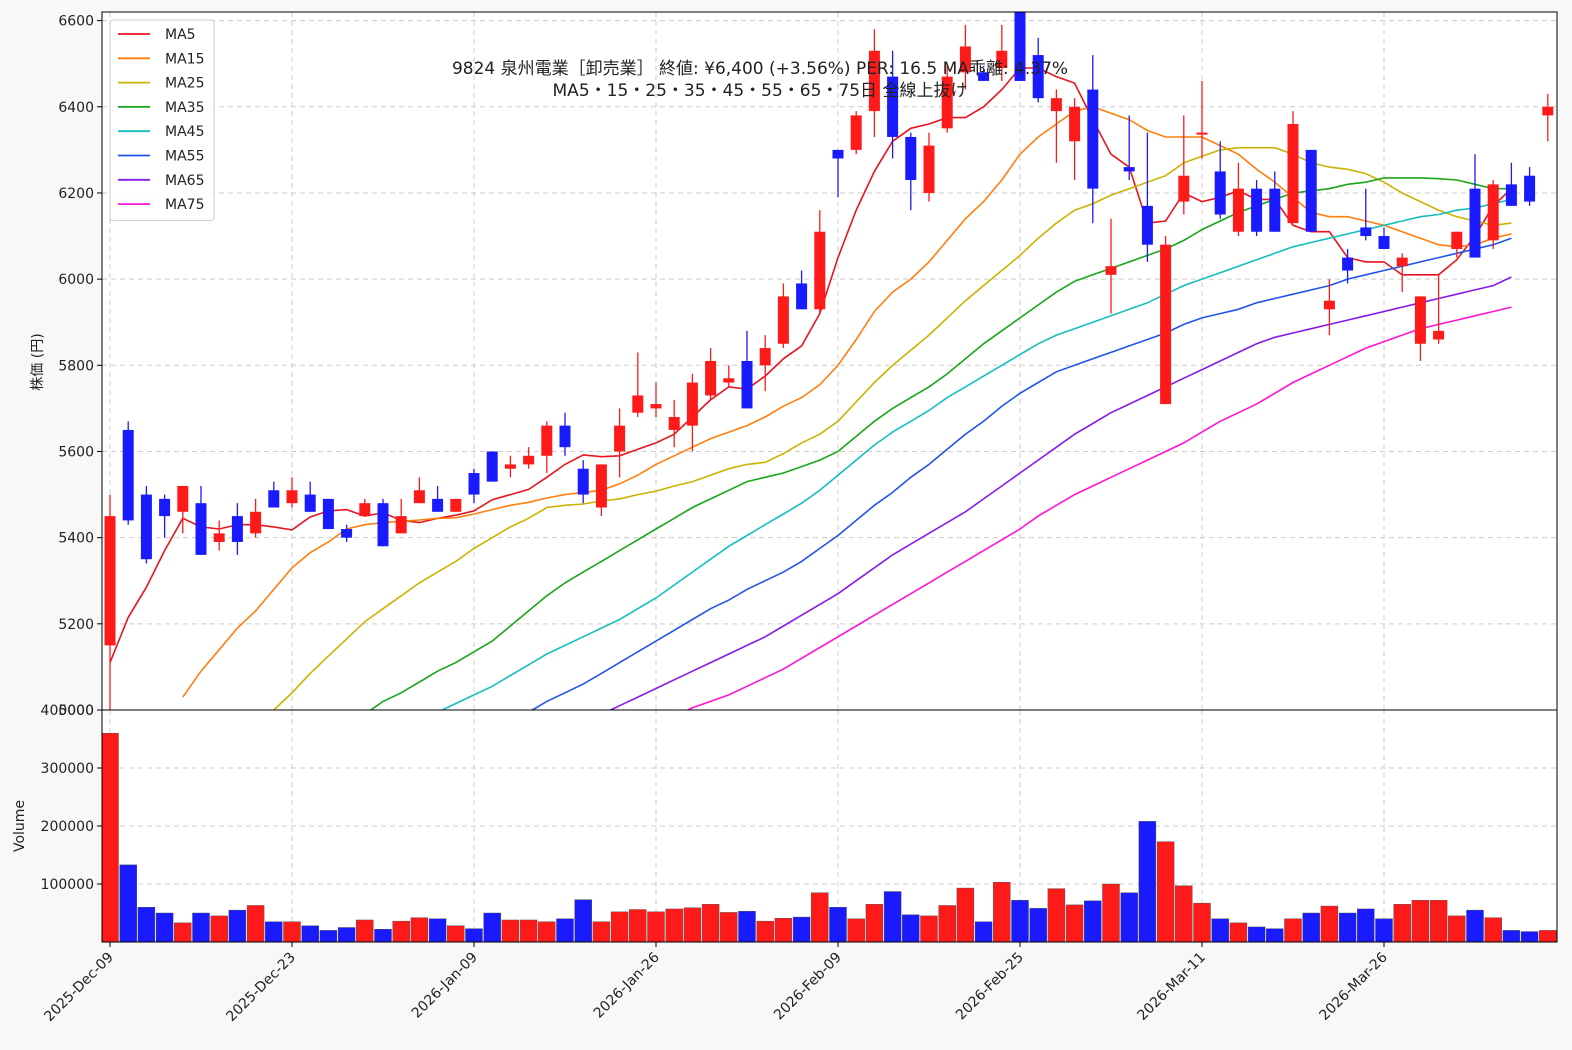  I want to click on volume-tick-label: 100000, so click(67, 885).